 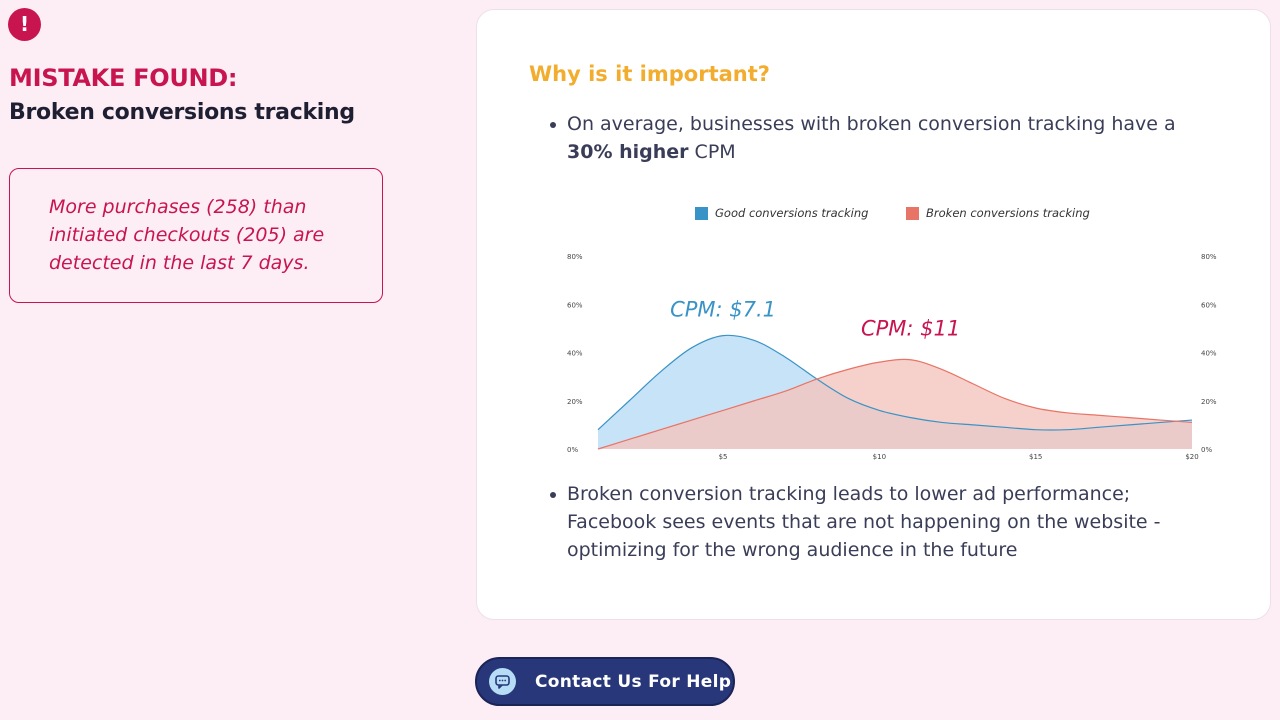 I want to click on legend-swatch-good, so click(x=701, y=213).